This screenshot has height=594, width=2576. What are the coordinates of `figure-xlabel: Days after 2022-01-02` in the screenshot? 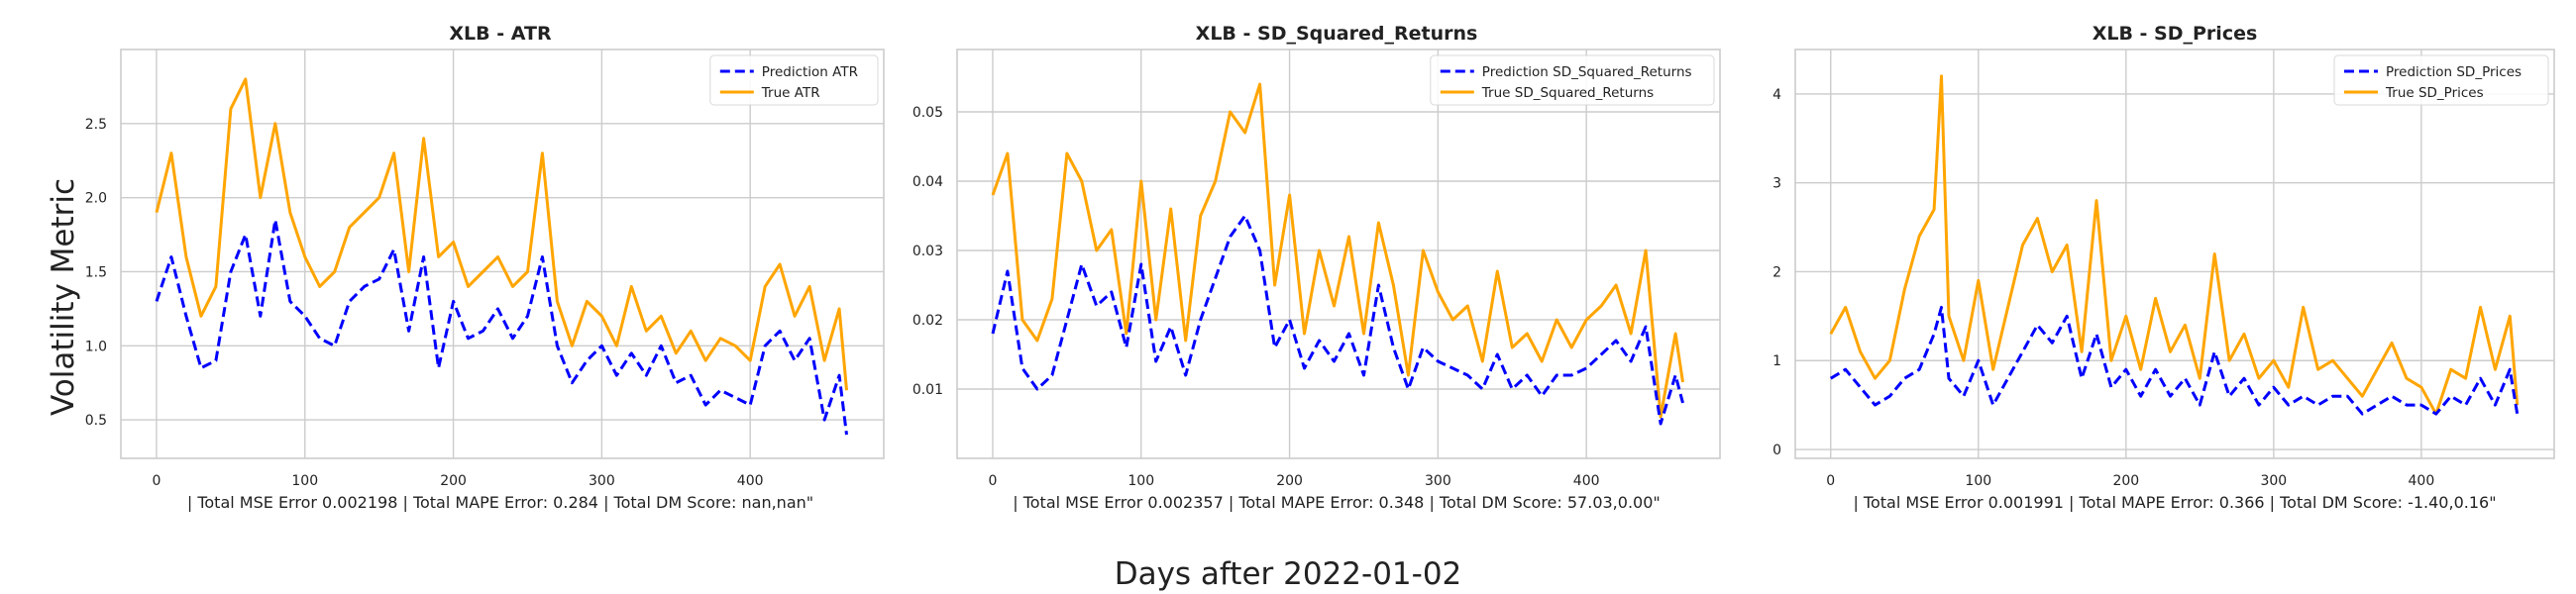 It's located at (1288, 574).